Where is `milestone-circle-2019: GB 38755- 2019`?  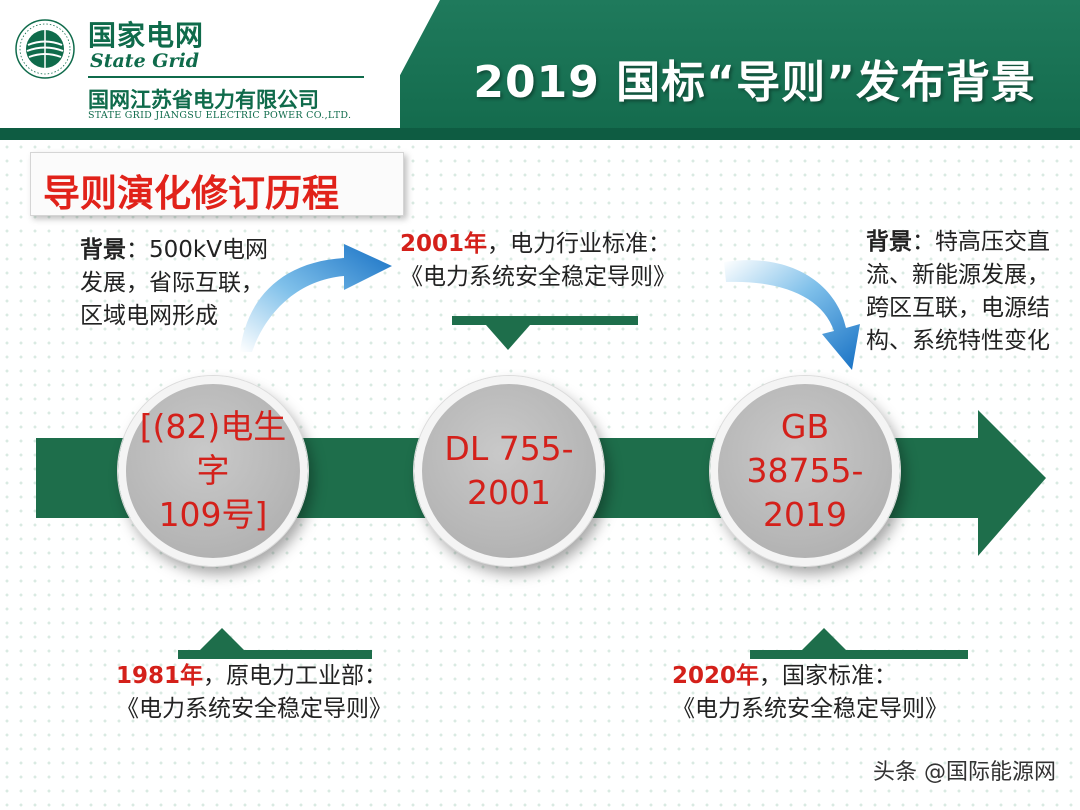
milestone-circle-2019: GB 38755- 2019 is located at coordinates (805, 471).